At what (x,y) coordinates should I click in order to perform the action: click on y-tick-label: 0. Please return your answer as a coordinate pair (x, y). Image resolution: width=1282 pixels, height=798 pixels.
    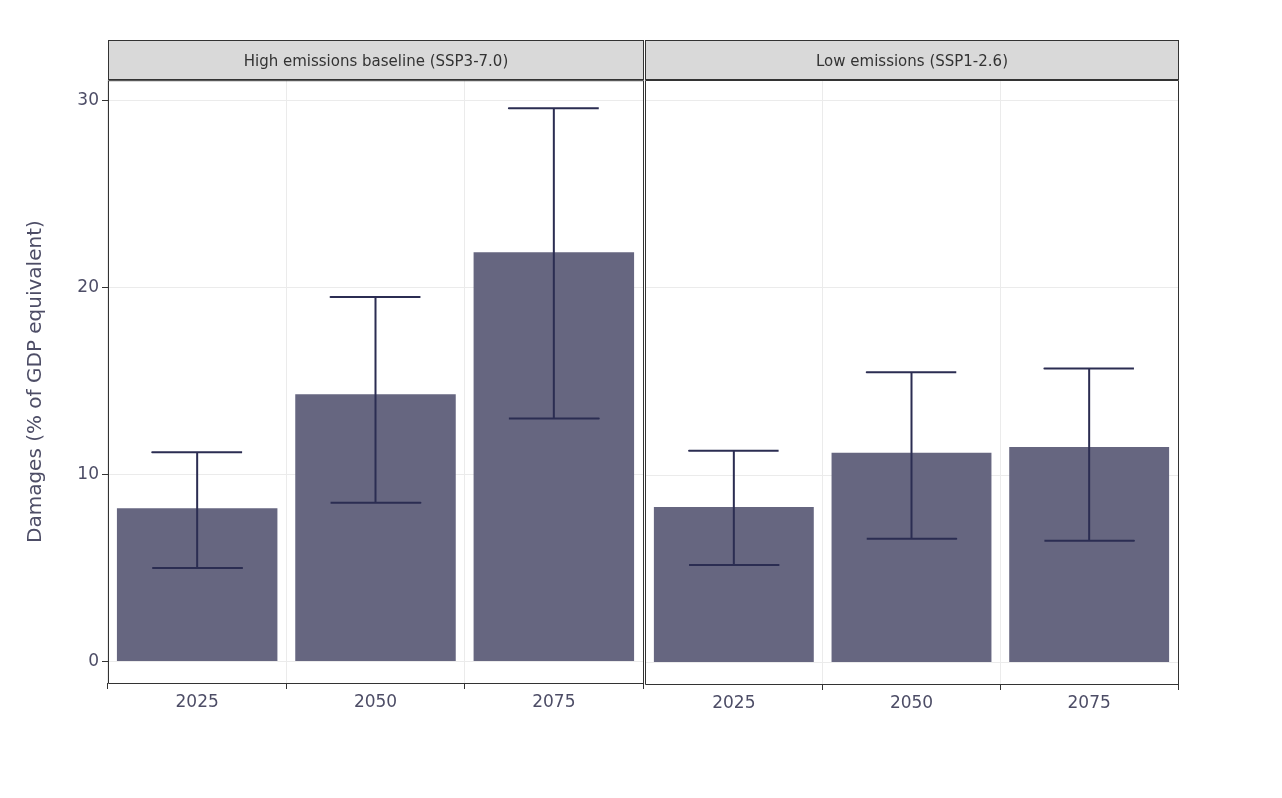
    Looking at the image, I should click on (93, 659).